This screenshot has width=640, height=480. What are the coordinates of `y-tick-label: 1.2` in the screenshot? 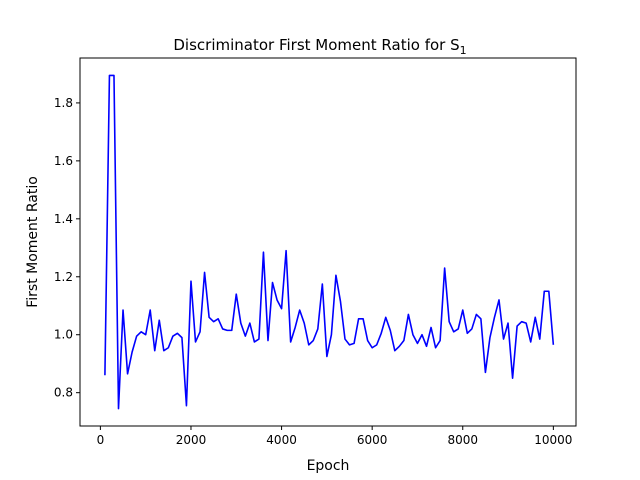 It's located at (63, 277).